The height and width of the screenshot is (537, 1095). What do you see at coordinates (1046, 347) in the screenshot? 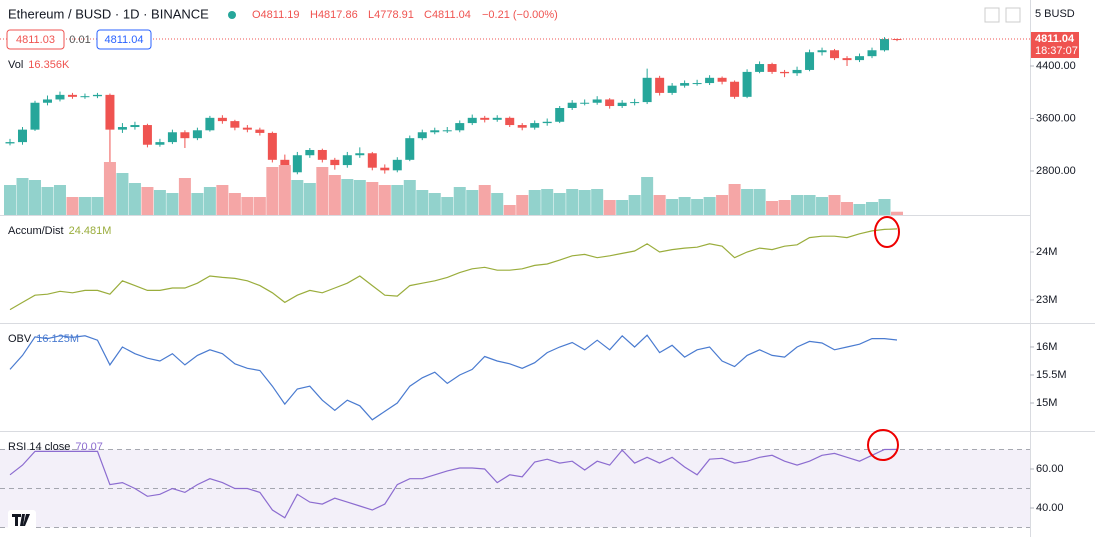
I see `y-tick-label: 16M` at bounding box center [1046, 347].